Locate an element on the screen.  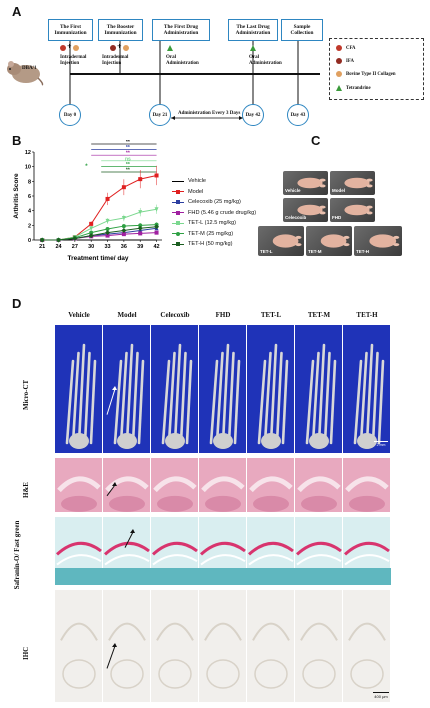
histology-row-label: H&E is located at coordinates (26, 490).